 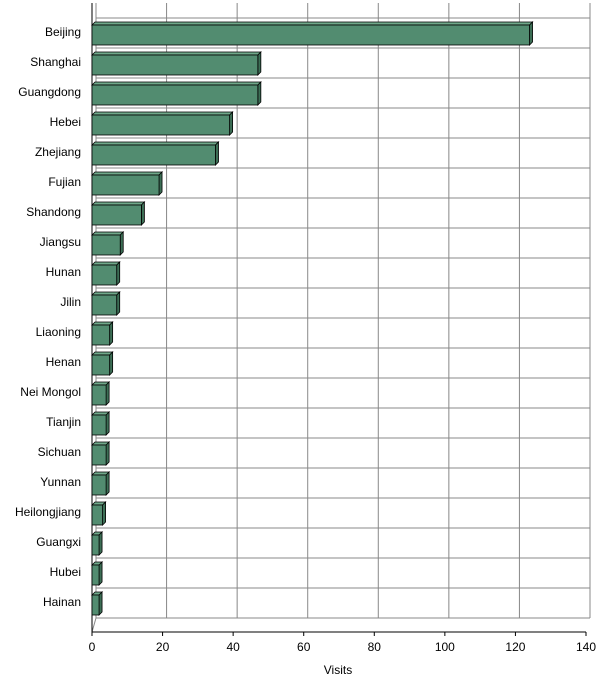 I want to click on y-tick-label: Fujian, so click(x=64, y=182).